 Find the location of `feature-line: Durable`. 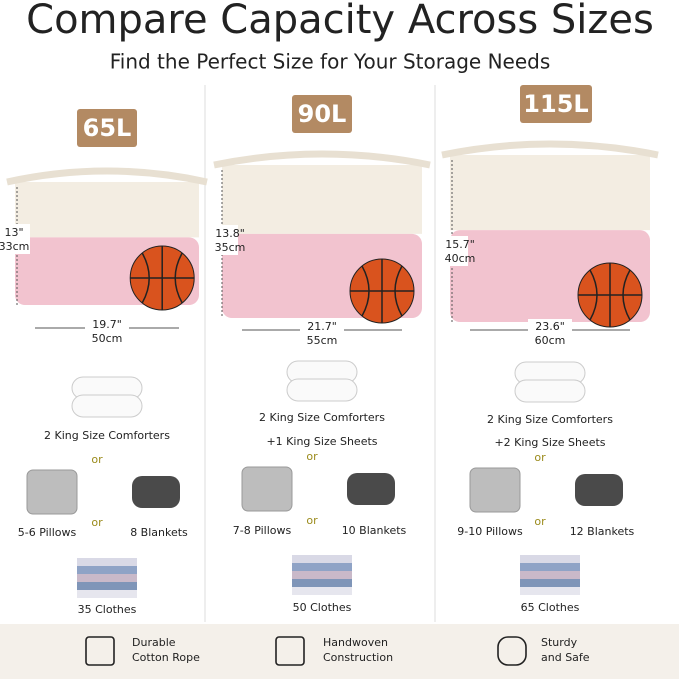

feature-line: Durable is located at coordinates (154, 642).